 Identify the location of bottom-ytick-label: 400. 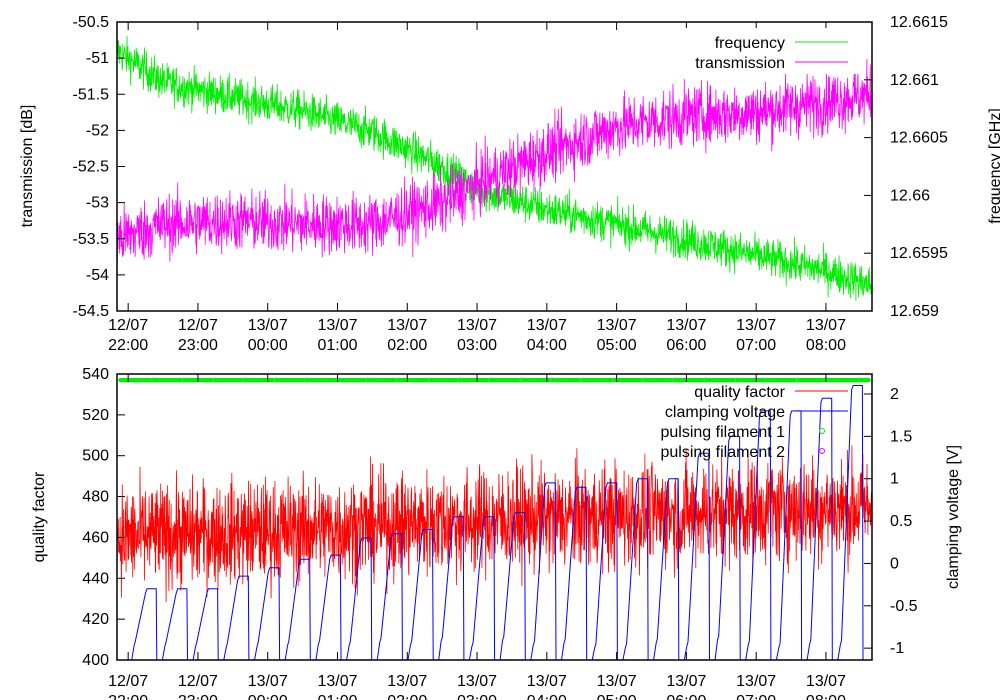
(95, 660).